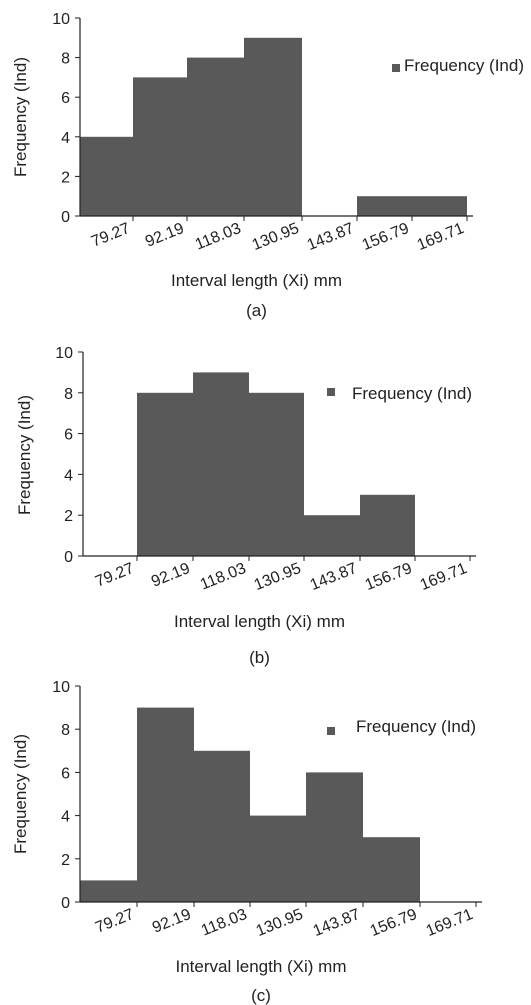  I want to click on panel-label: (b), so click(259, 657).